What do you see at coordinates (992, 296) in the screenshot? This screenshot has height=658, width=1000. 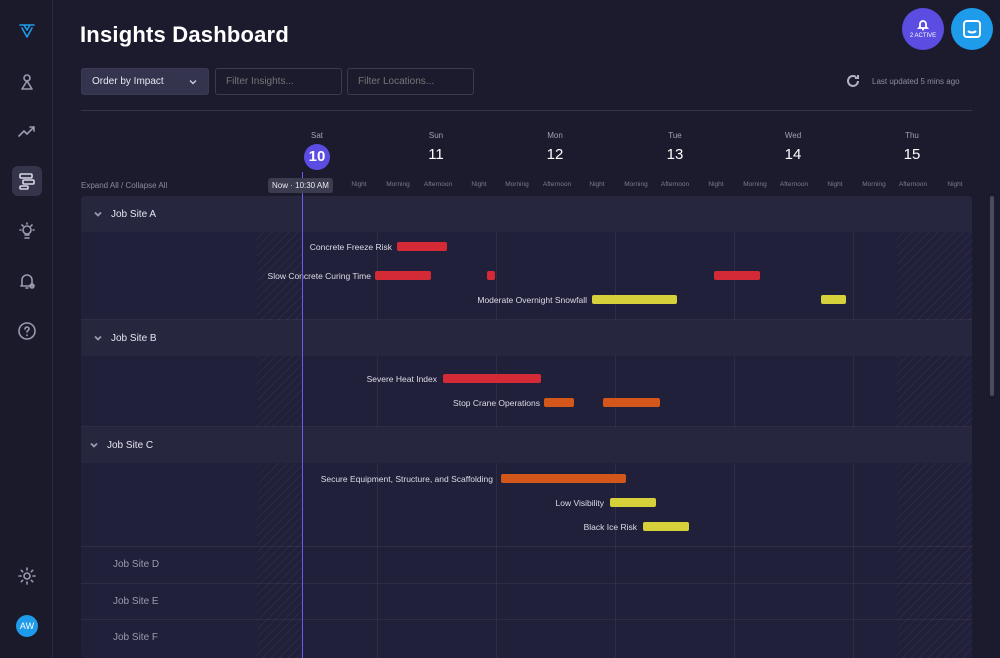 I see `scrollbar` at bounding box center [992, 296].